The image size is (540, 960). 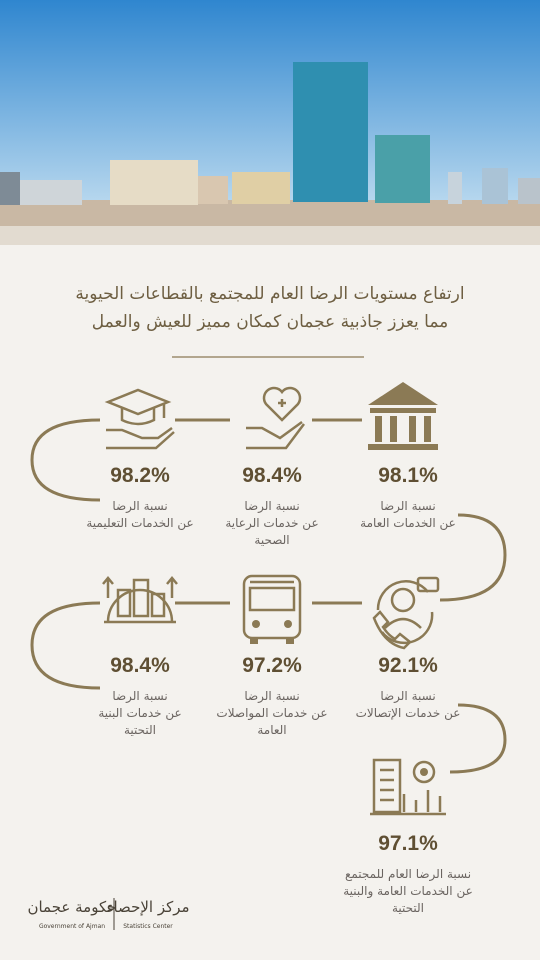 I want to click on icon-health, so click(x=275, y=418).